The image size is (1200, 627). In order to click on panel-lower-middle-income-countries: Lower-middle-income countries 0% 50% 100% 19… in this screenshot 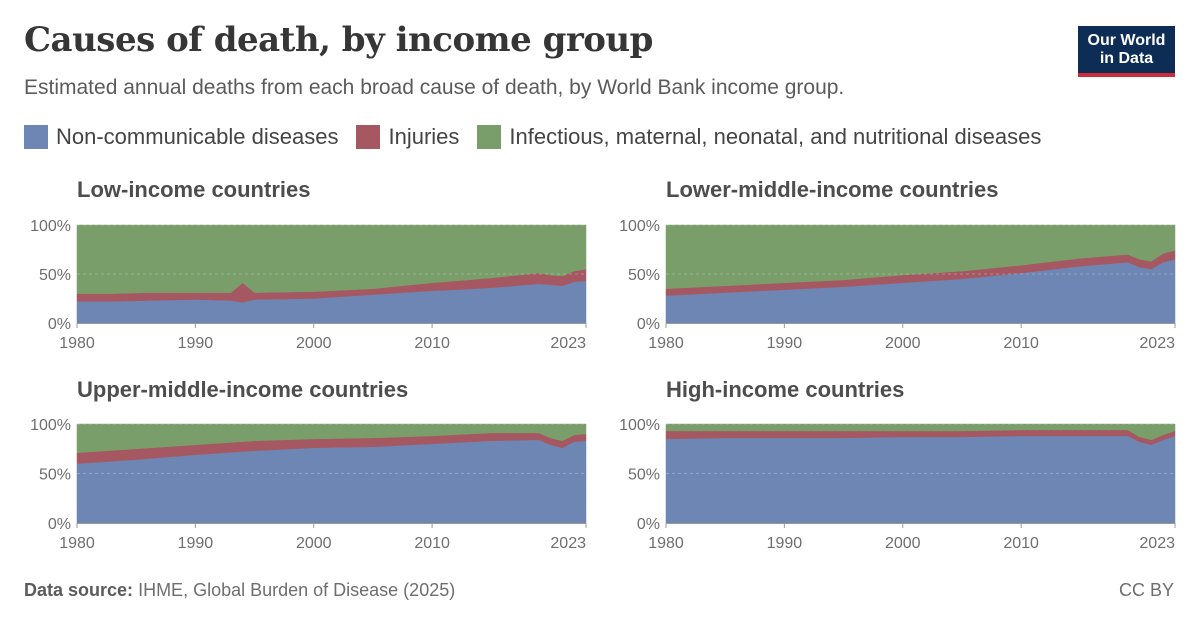, I will do `click(897, 264)`.